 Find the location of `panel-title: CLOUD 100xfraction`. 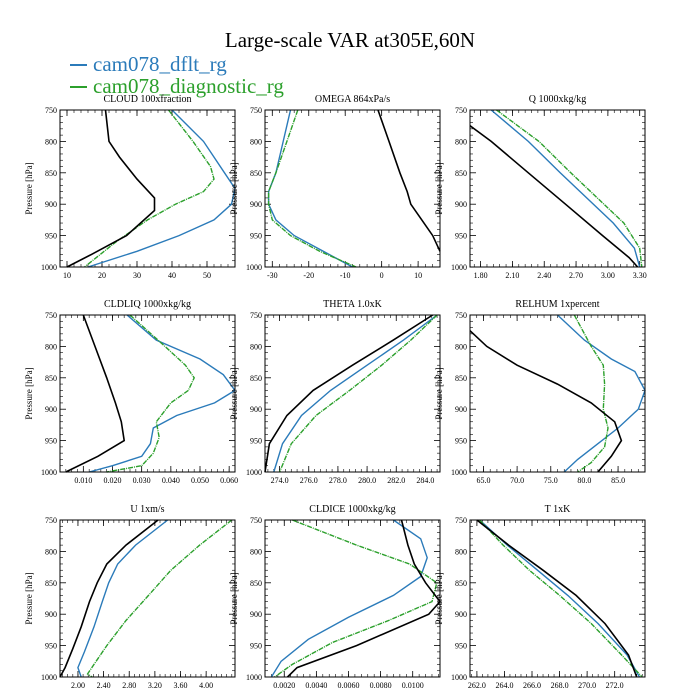

panel-title: CLOUD 100xfraction is located at coordinates (147, 99).